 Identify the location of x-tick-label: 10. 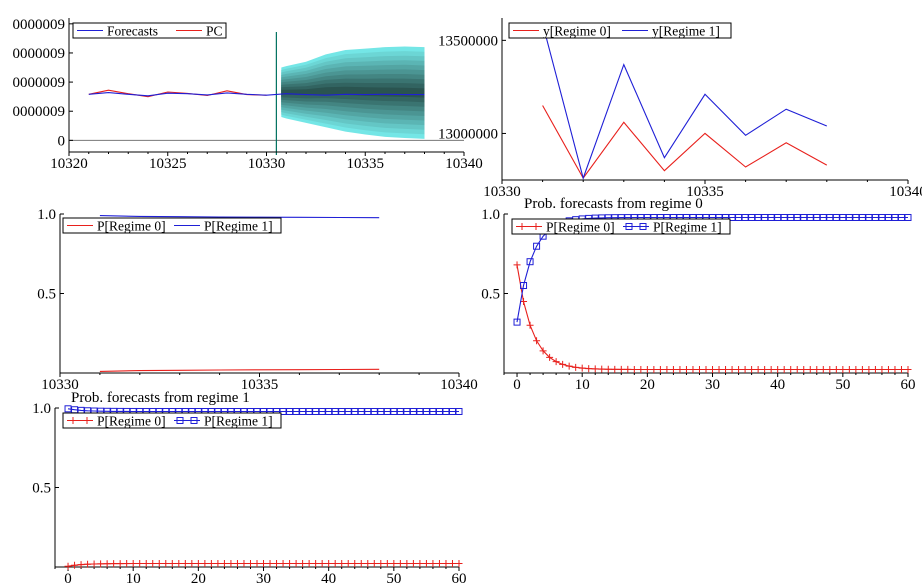
(582, 385).